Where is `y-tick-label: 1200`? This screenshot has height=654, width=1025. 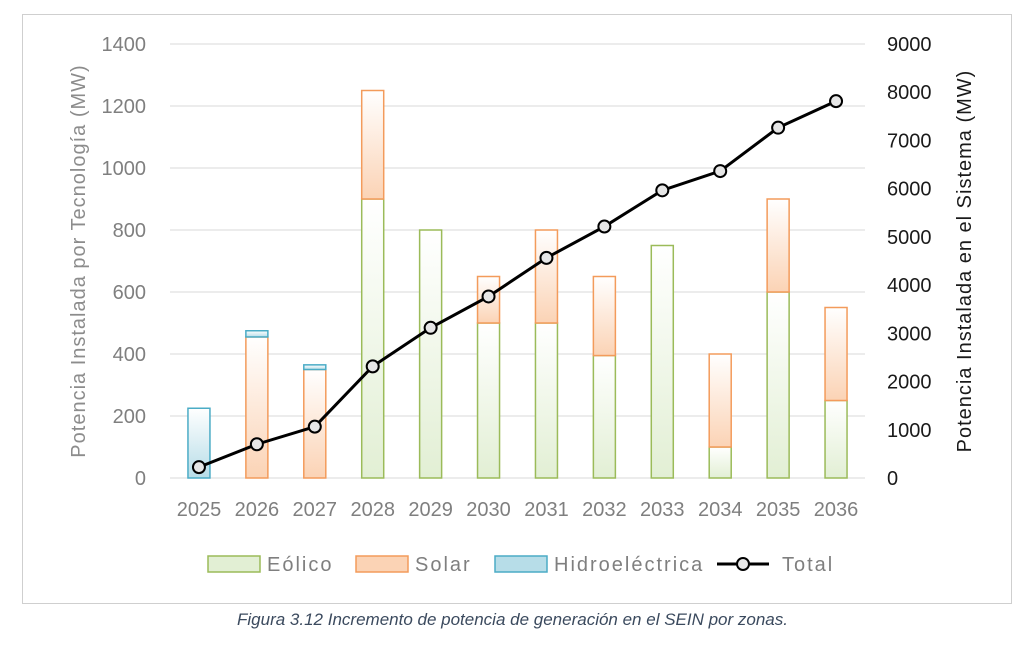 y-tick-label: 1200 is located at coordinates (124, 107).